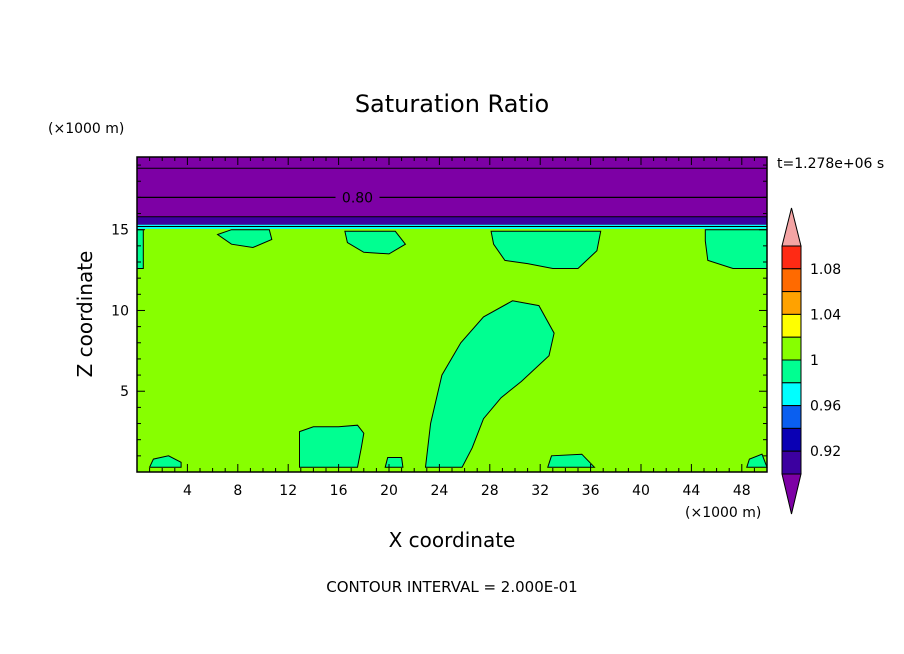 The height and width of the screenshot is (654, 904). What do you see at coordinates (237, 491) in the screenshot?
I see `x-tick-label: 8` at bounding box center [237, 491].